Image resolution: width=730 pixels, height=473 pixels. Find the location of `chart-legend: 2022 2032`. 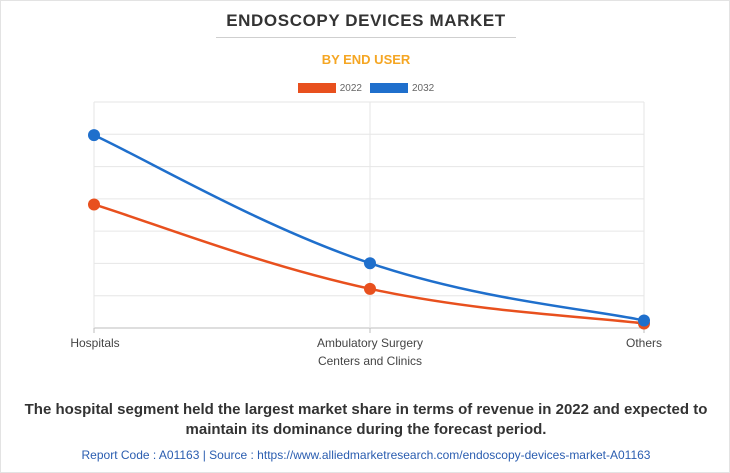

chart-legend: 2022 2032 is located at coordinates (365, 88).